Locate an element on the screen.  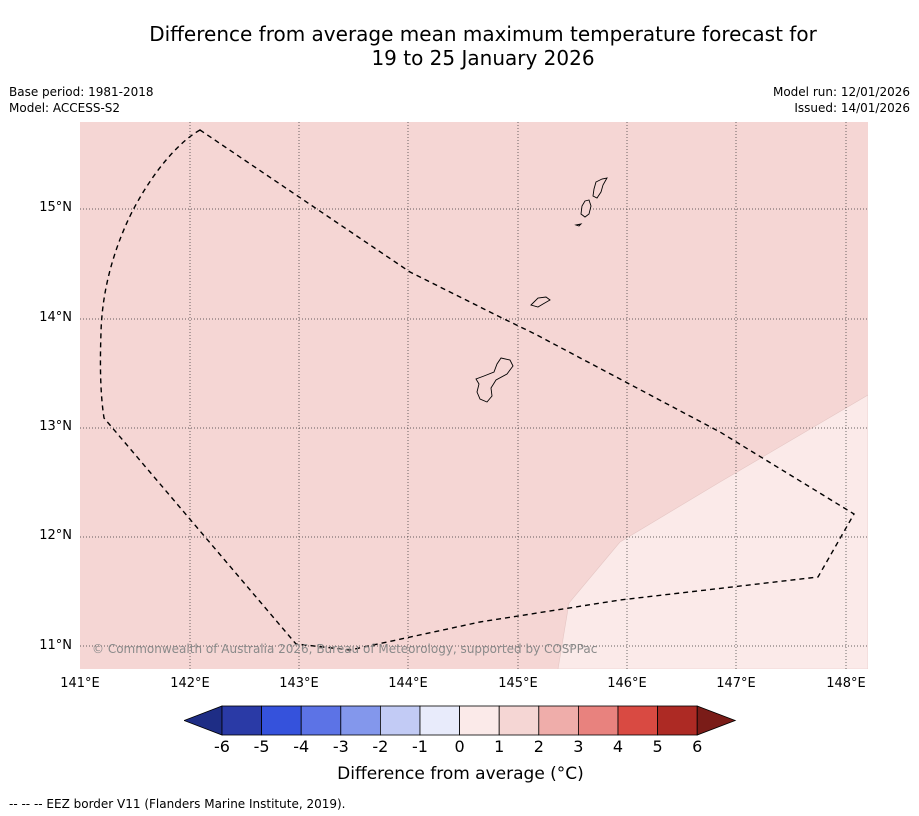
tinian-island is located at coordinates (586, 208).